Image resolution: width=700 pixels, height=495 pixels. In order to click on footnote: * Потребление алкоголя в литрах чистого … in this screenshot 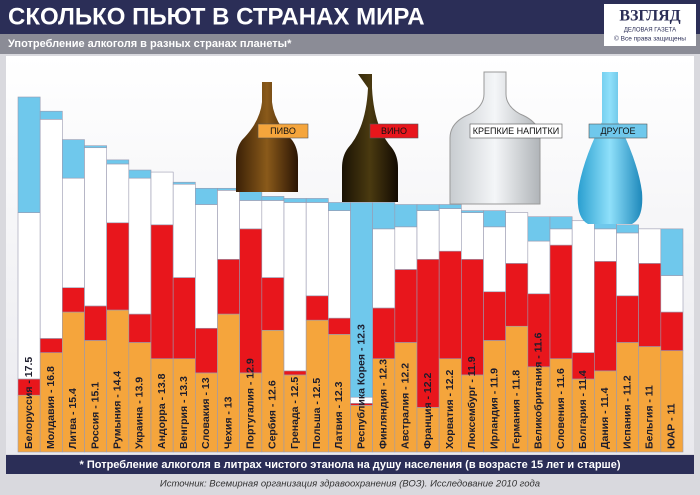, I will do `click(350, 465)`.